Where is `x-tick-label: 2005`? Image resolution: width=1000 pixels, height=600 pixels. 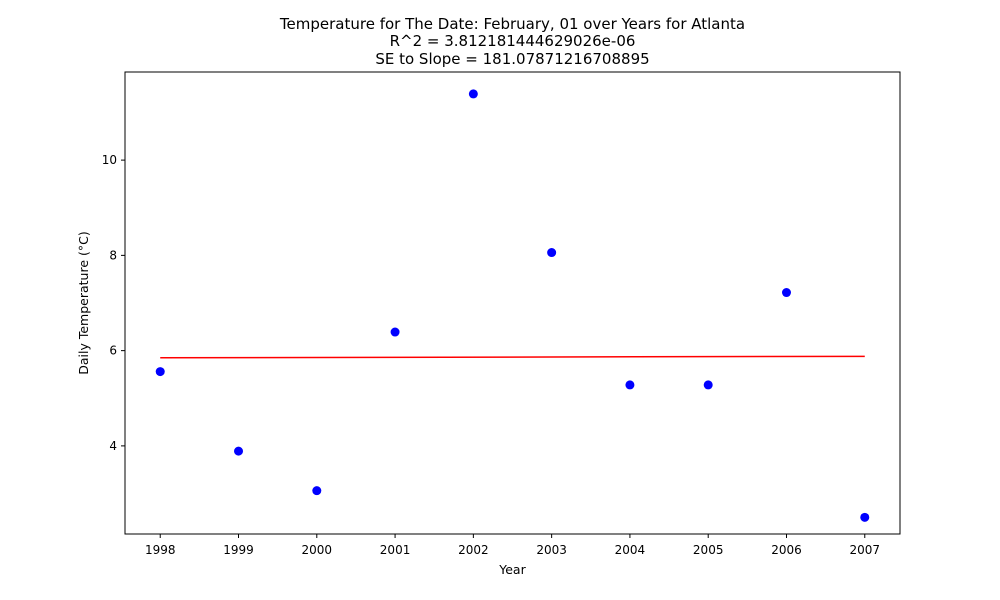
x-tick-label: 2005 is located at coordinates (708, 550).